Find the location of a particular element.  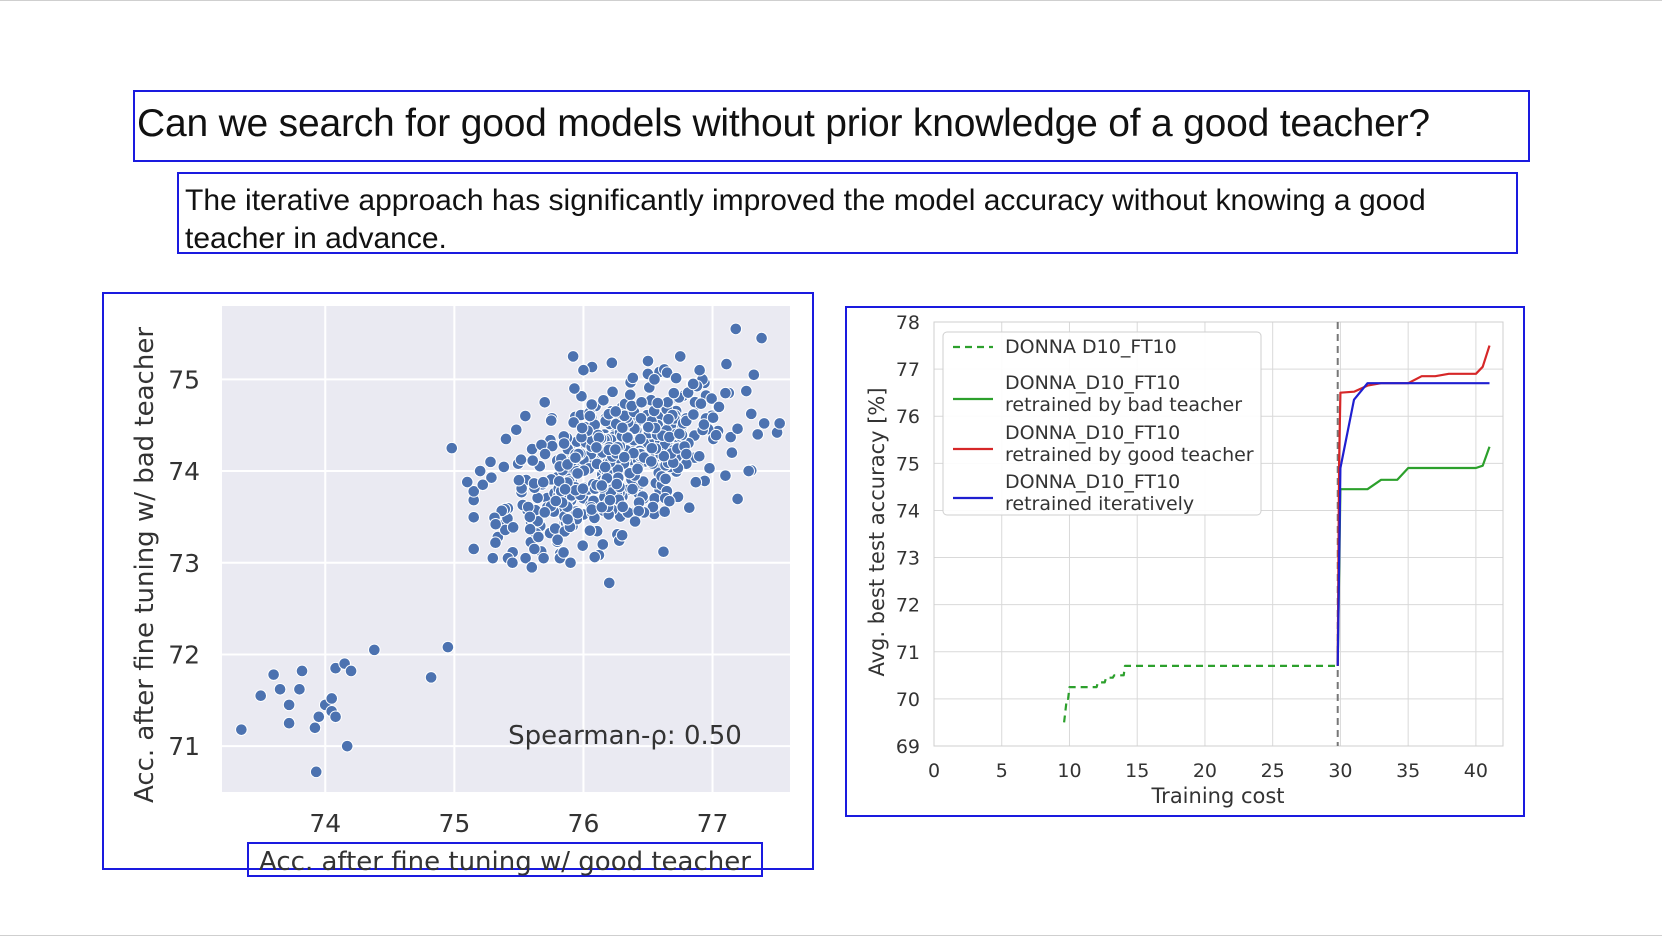

scatter-xlabel-frame is located at coordinates (505, 859).